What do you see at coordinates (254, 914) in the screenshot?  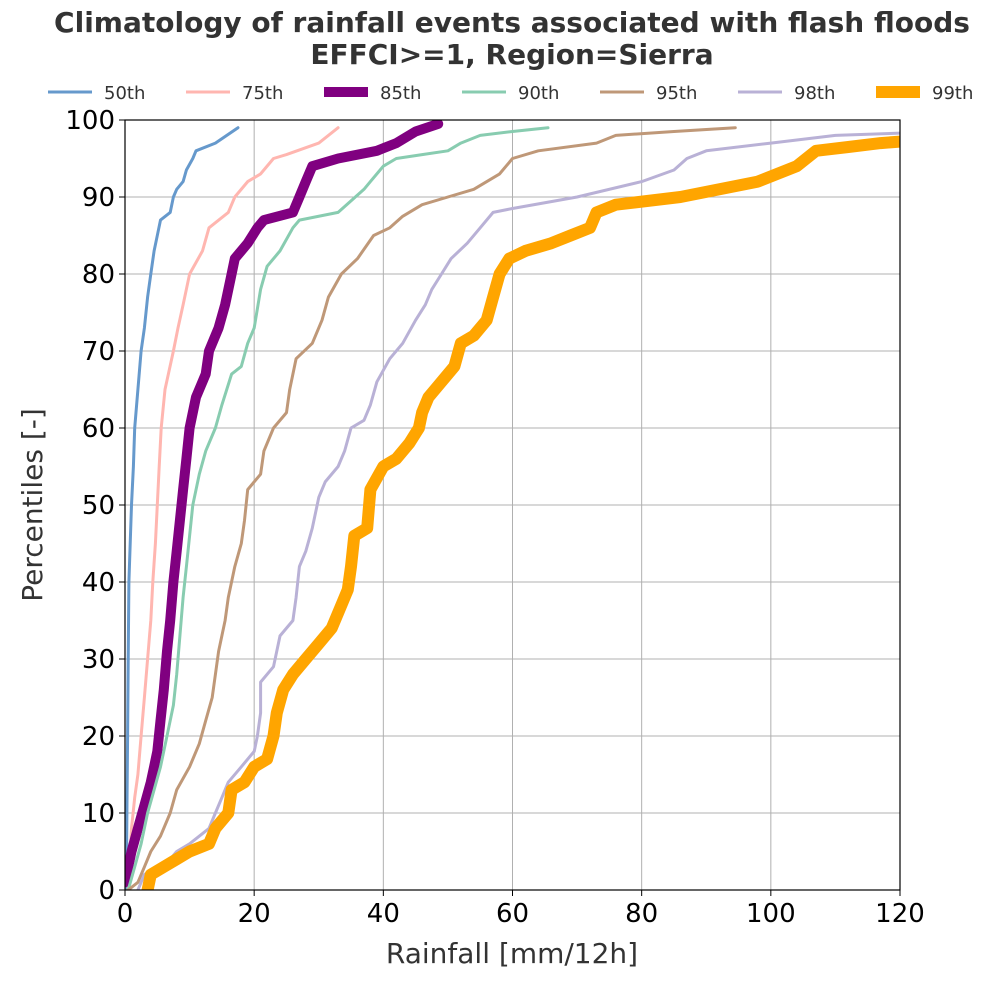 I see `x-tick-label: 20` at bounding box center [254, 914].